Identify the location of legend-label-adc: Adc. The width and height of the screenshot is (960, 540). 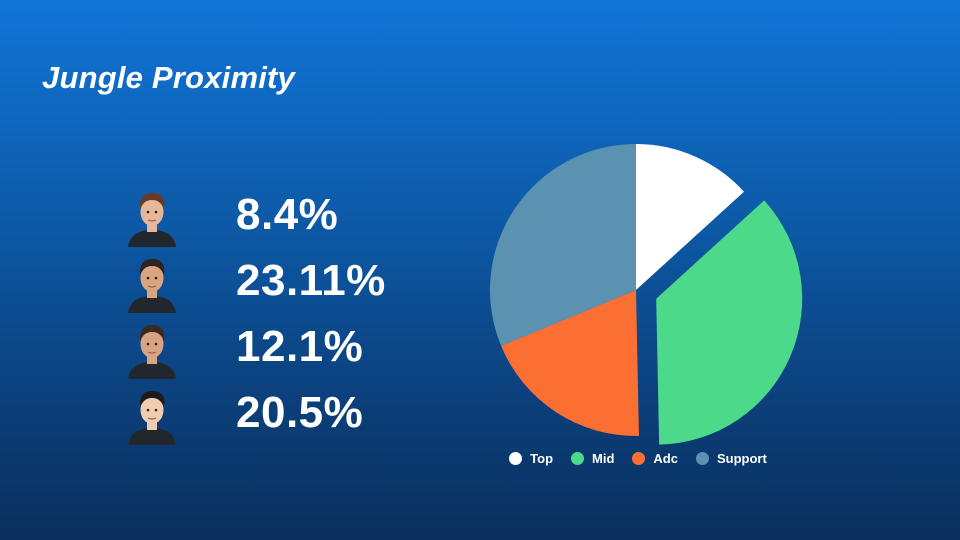
(665, 458).